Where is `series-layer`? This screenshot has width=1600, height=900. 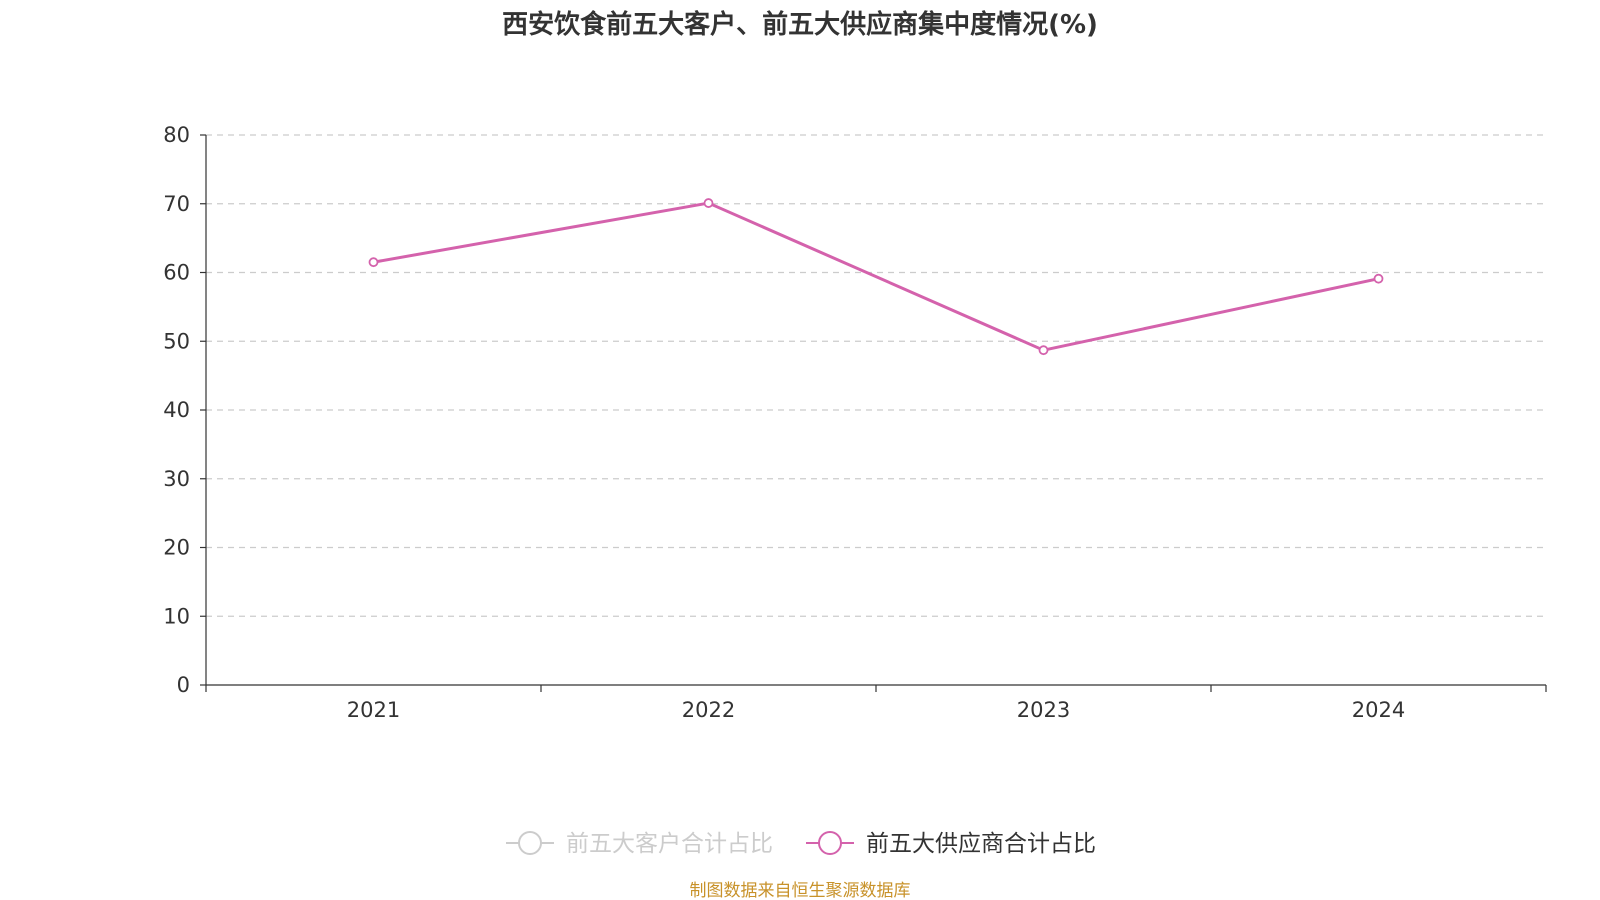 series-layer is located at coordinates (876, 277).